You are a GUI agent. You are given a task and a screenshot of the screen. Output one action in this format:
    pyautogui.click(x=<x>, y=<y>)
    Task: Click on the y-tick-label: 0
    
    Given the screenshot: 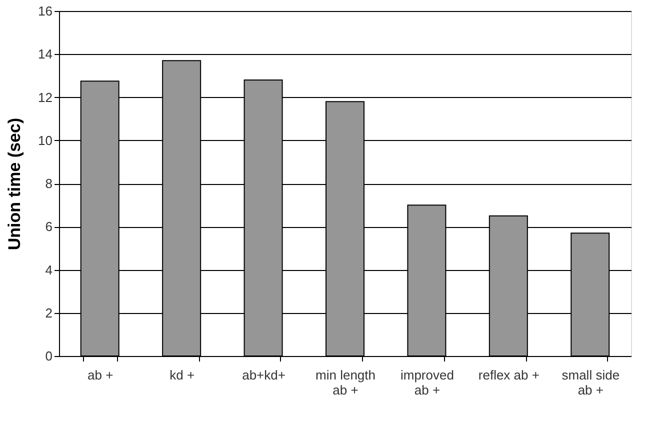 What is the action you would take?
    pyautogui.click(x=48, y=356)
    